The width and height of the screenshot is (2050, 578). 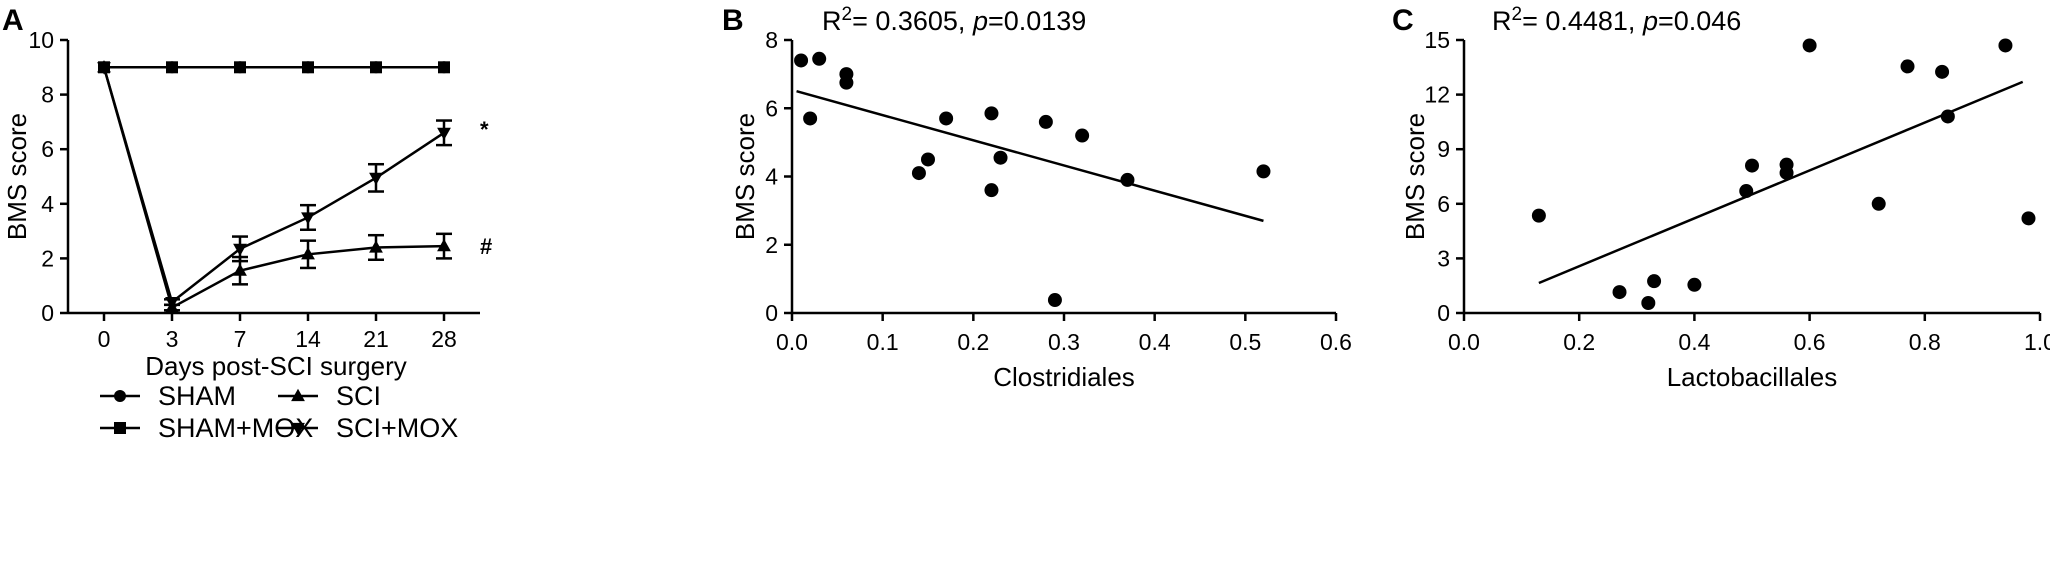 I want to click on panel-a-x-tick-label: 14, so click(x=308, y=339).